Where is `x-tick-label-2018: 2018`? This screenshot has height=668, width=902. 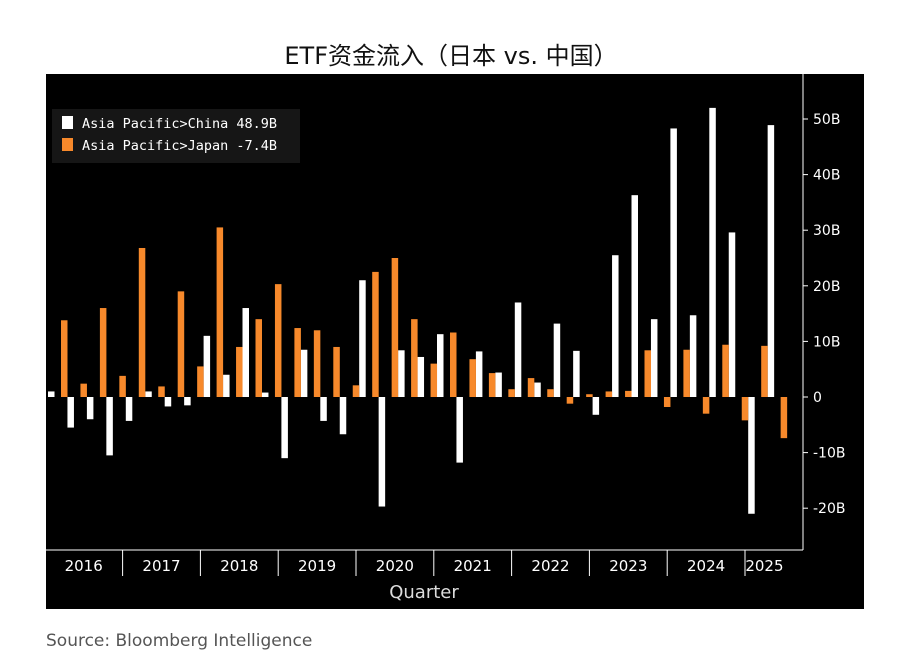 x-tick-label-2018: 2018 is located at coordinates (239, 566).